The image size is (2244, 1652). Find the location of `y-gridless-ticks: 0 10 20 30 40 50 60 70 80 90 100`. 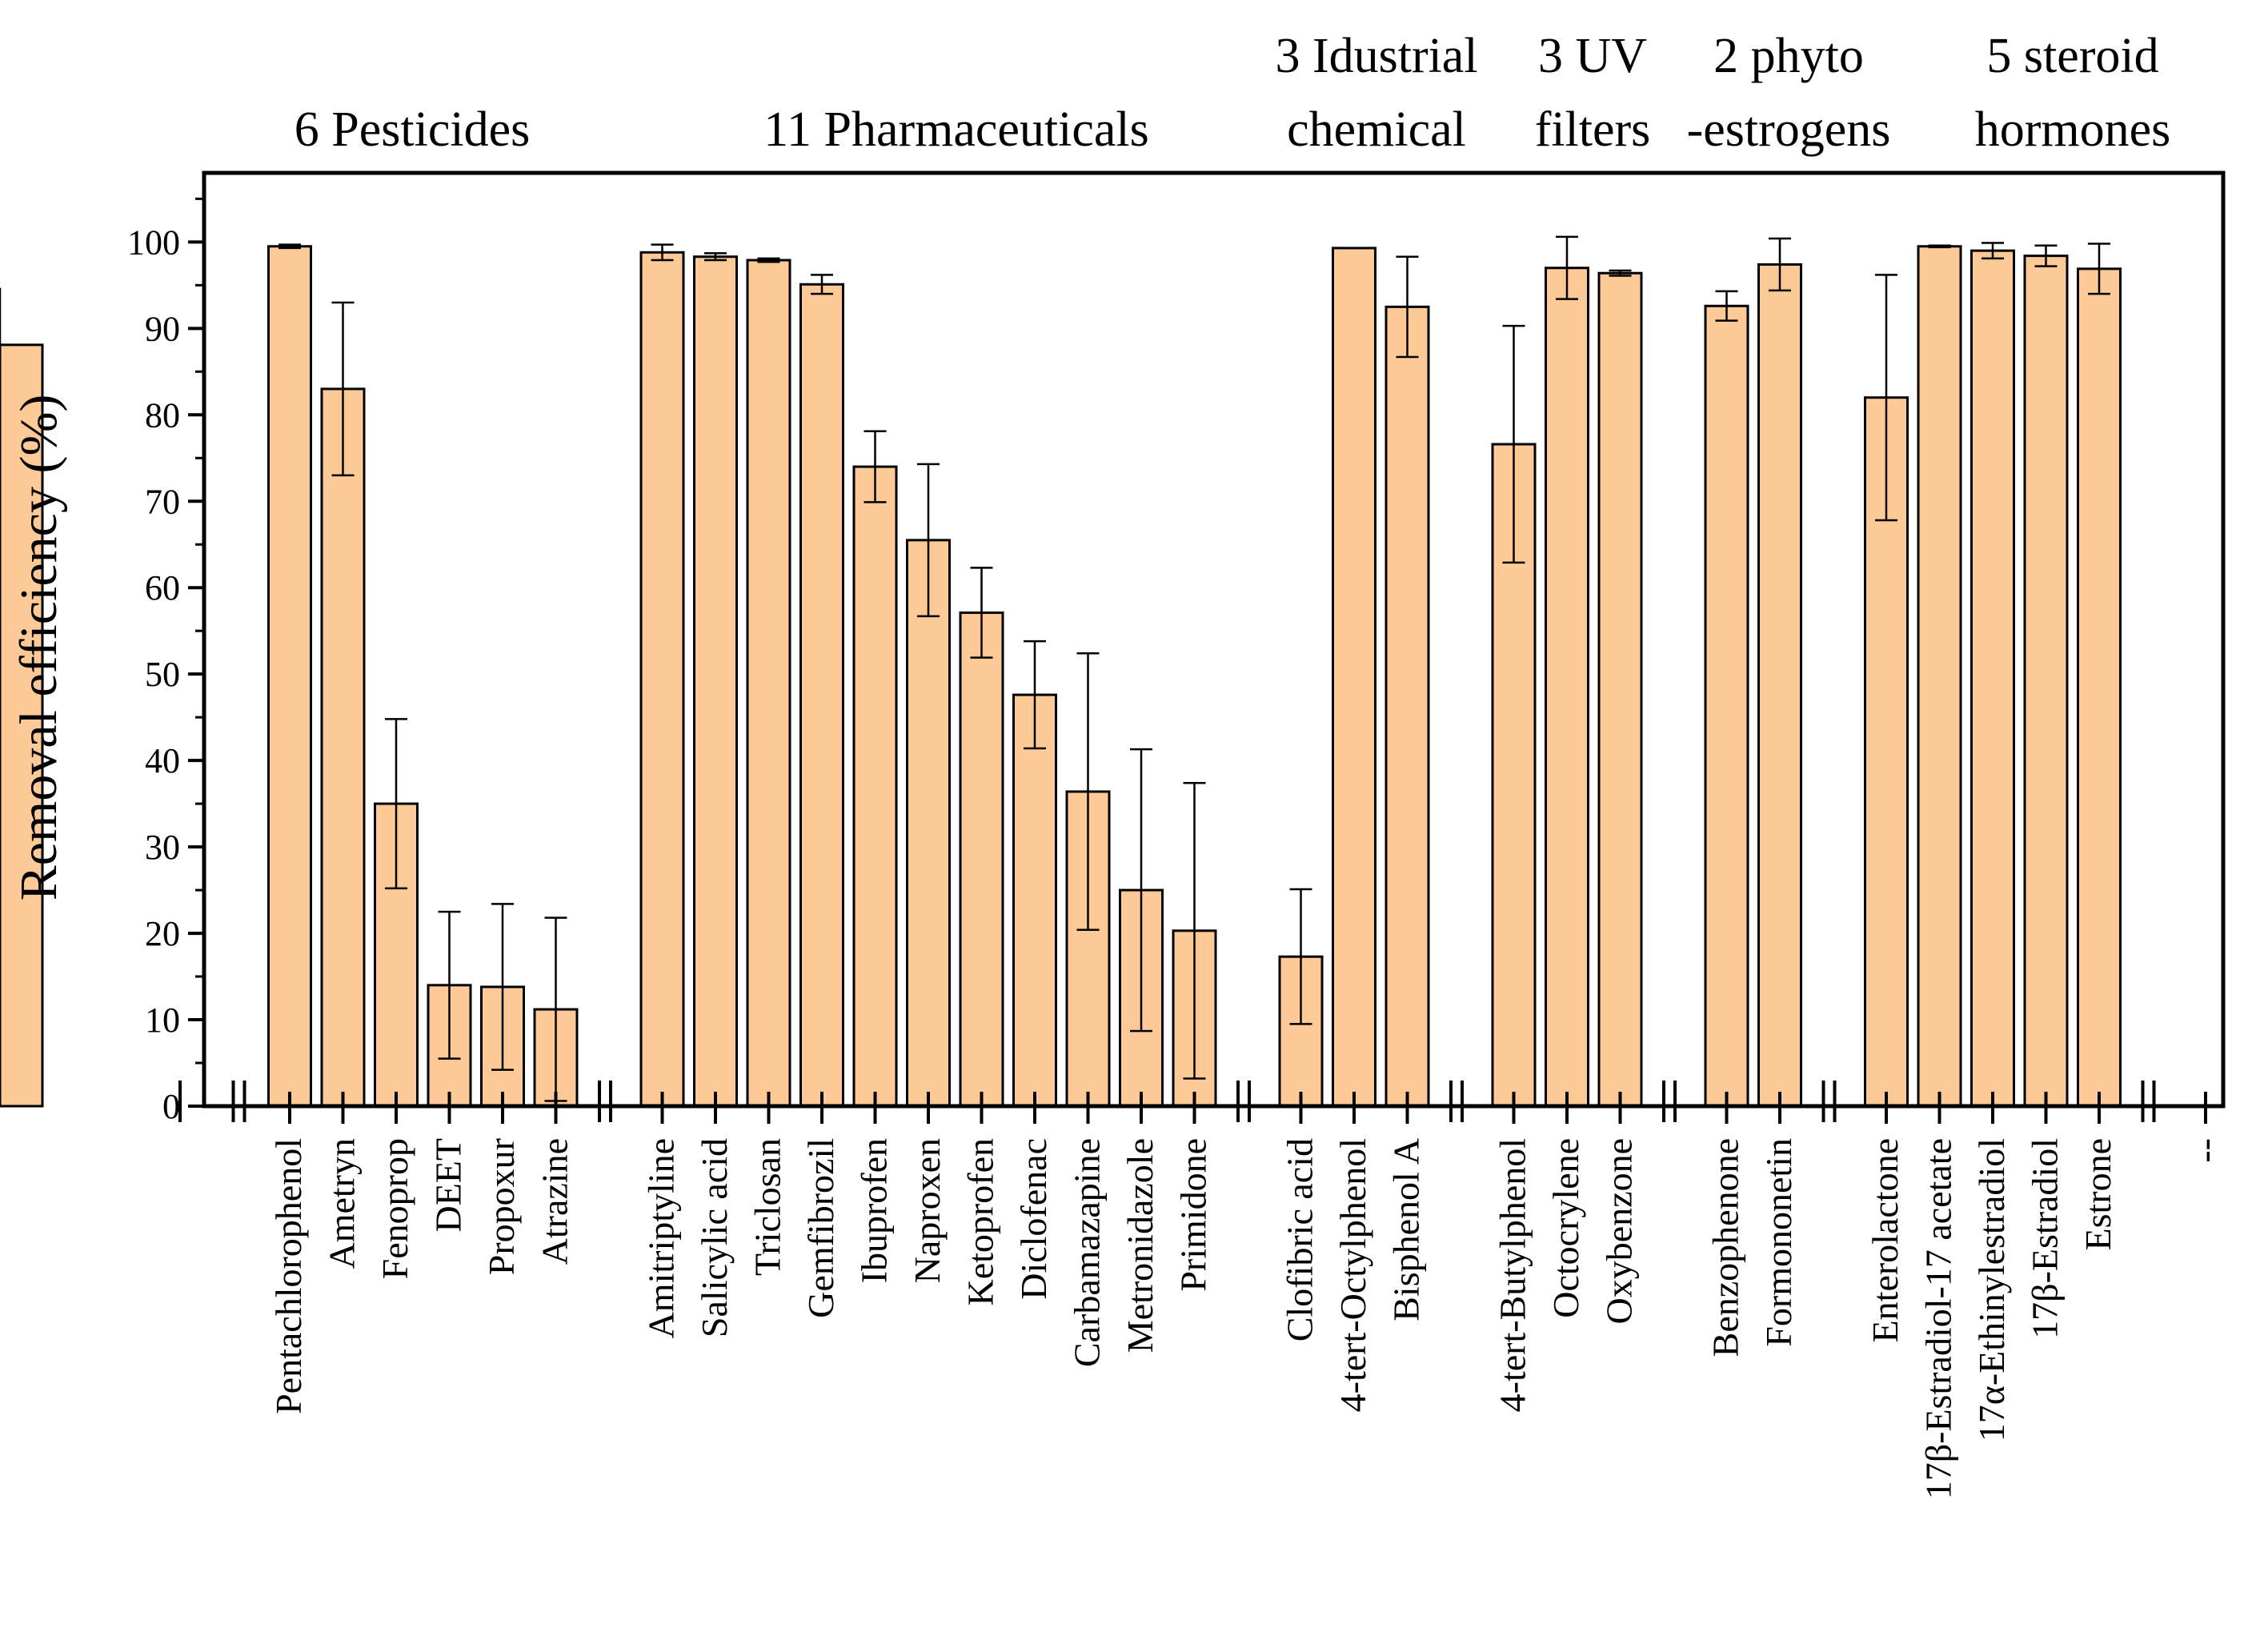

y-gridless-ticks: 0 10 20 30 40 50 60 70 80 90 100 is located at coordinates (165, 661).